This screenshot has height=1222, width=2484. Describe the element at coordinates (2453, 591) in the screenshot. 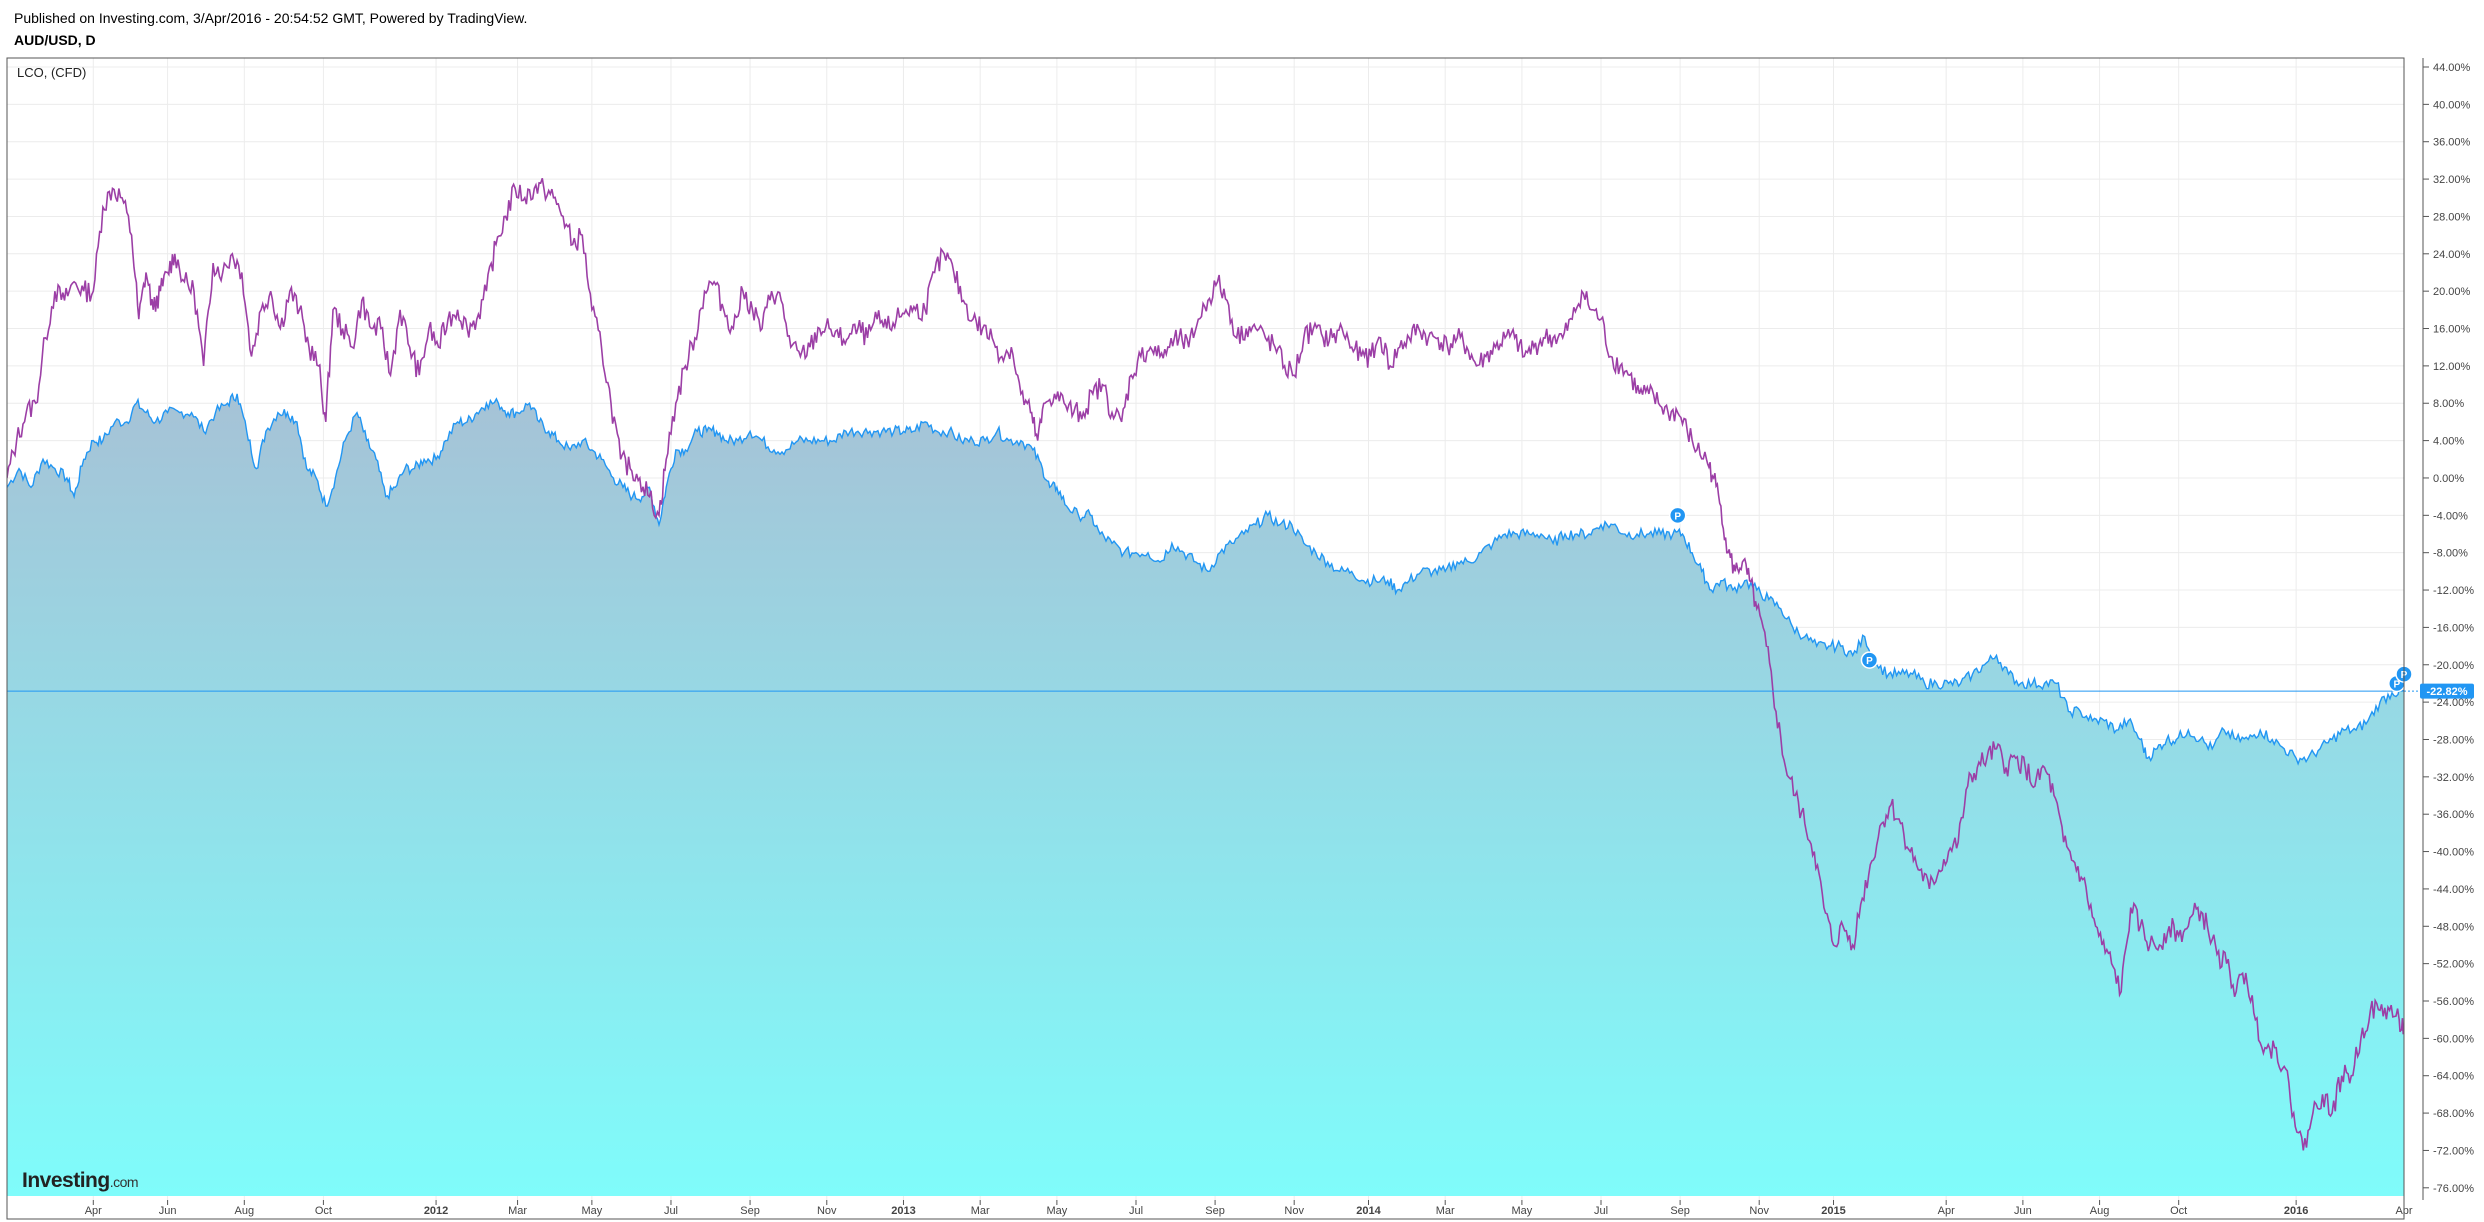

I see `y-tick-label: -12.00%` at that location.